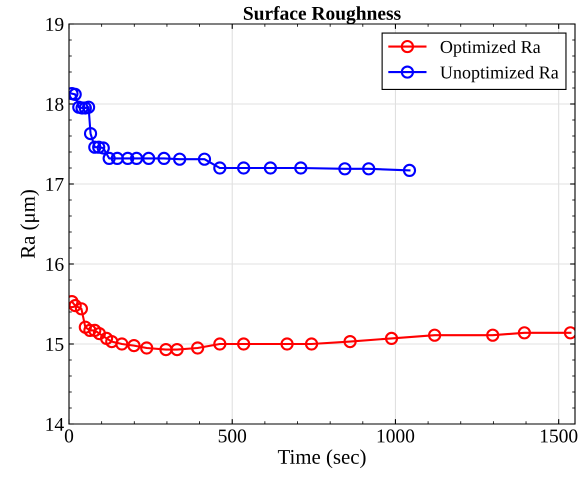 The width and height of the screenshot is (582, 481). Describe the element at coordinates (322, 458) in the screenshot. I see `x-axis-title: Time (sec)` at that location.